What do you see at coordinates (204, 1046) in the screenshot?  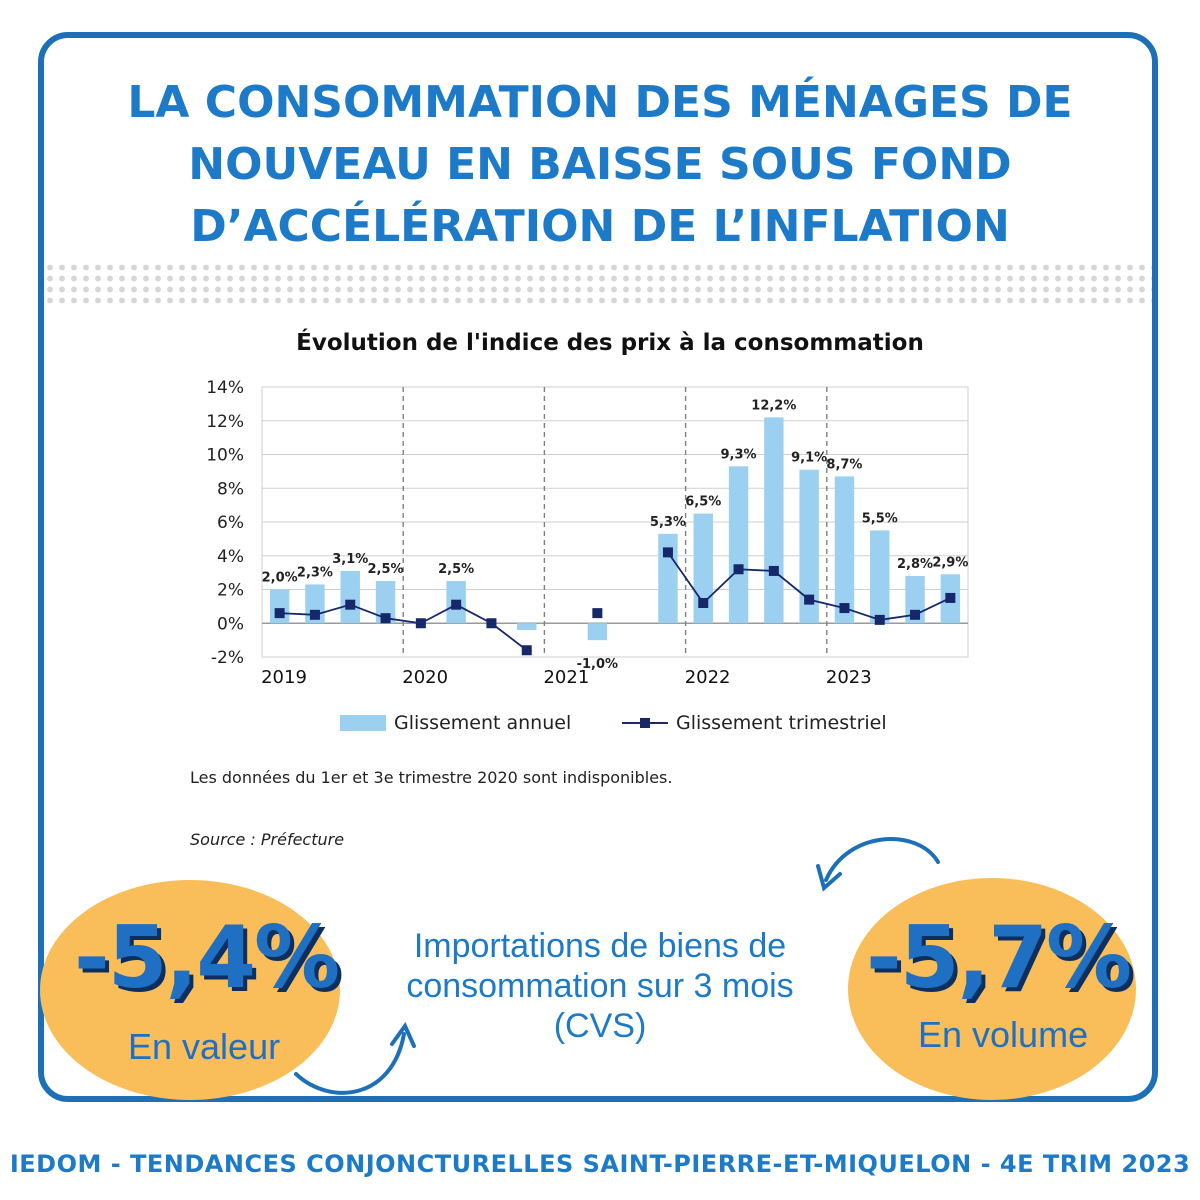 I see `left-stat-caption: En valeur` at bounding box center [204, 1046].